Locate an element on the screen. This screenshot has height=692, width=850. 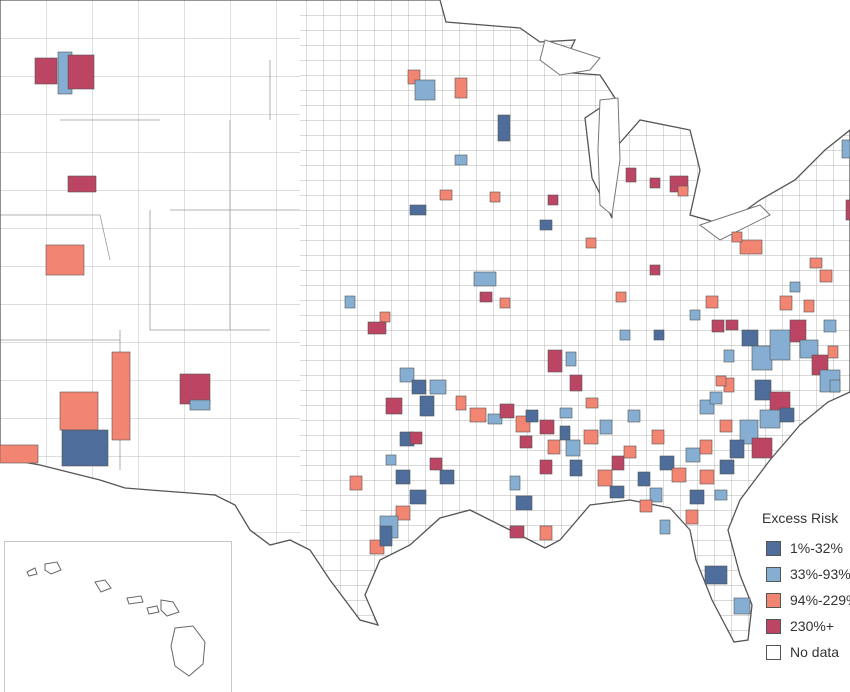
legend-label: 33%-93% is located at coordinates (820, 574).